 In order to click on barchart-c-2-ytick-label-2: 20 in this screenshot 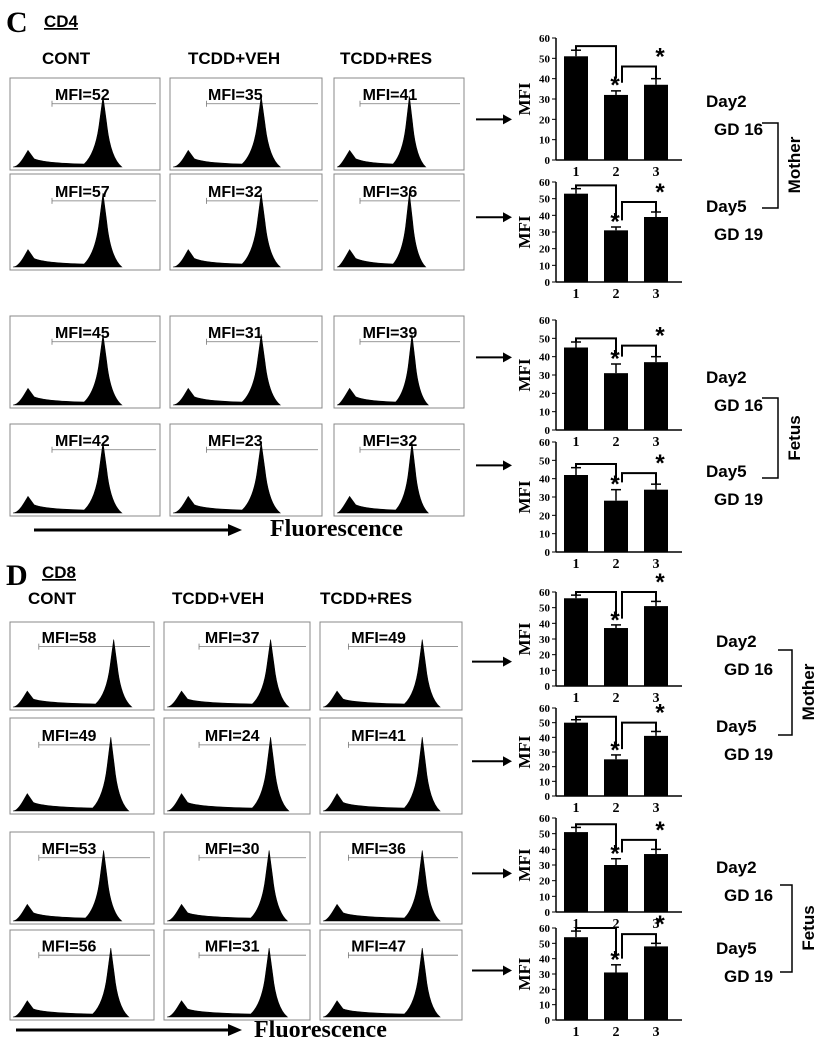, I will do `click(545, 250)`.